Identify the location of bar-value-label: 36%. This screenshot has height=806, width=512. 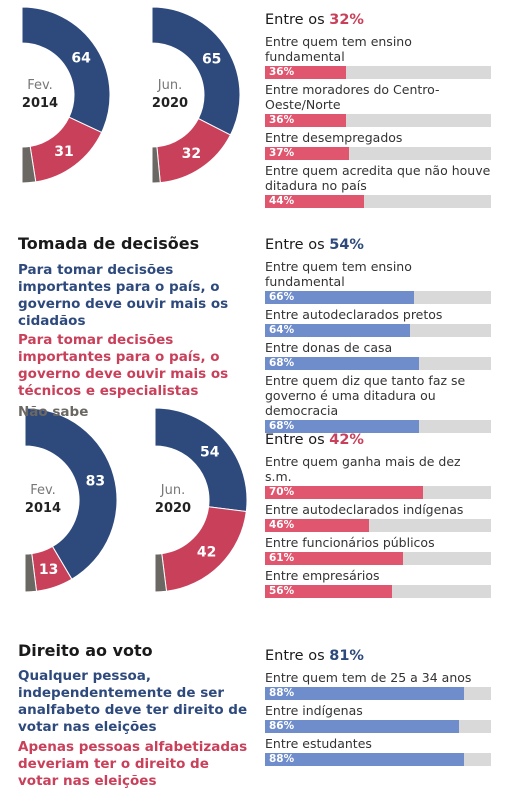
(282, 72).